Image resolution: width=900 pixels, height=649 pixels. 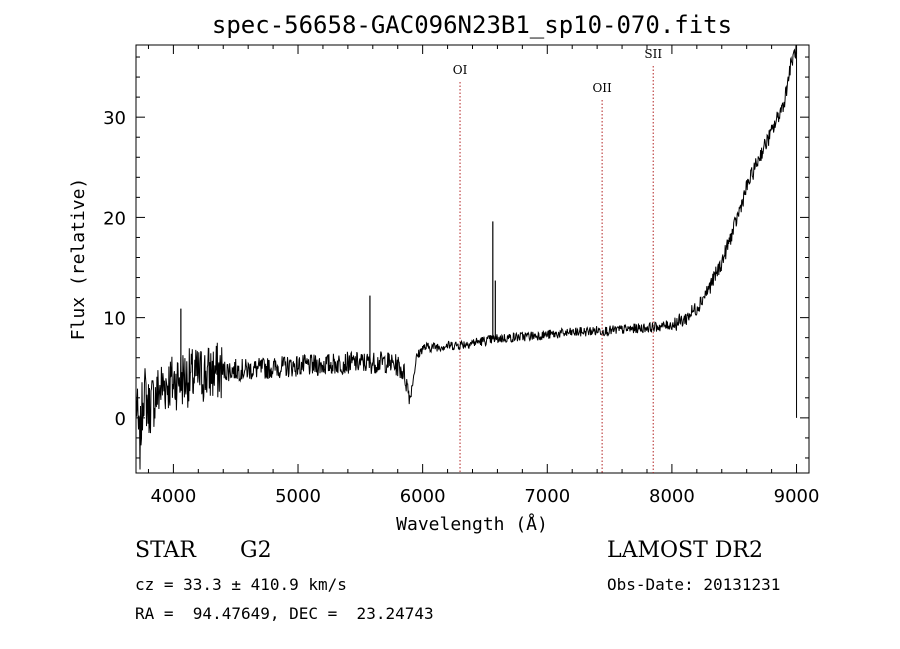 What do you see at coordinates (78, 259) in the screenshot?
I see `y-axis-label: Flux (relative)` at bounding box center [78, 259].